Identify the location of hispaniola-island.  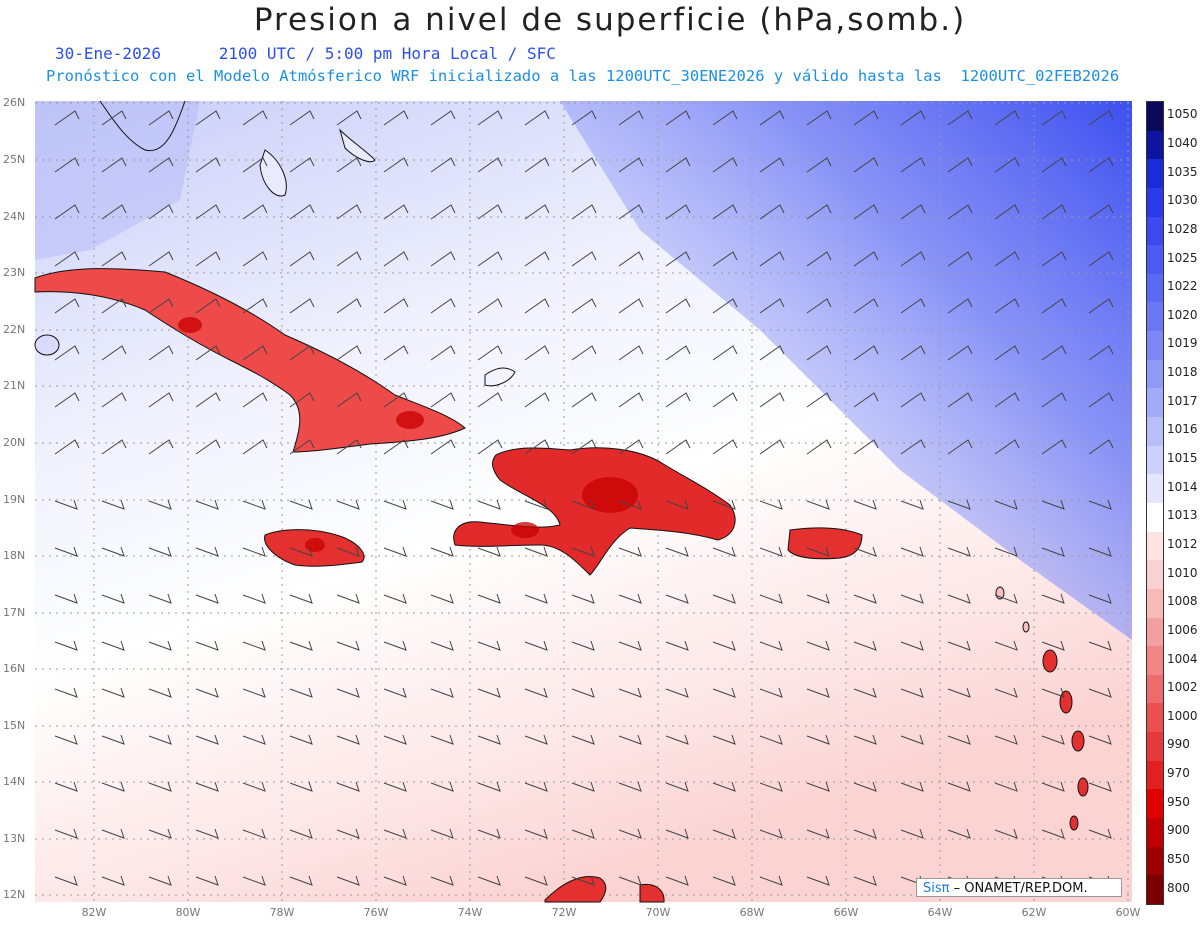
(594, 511).